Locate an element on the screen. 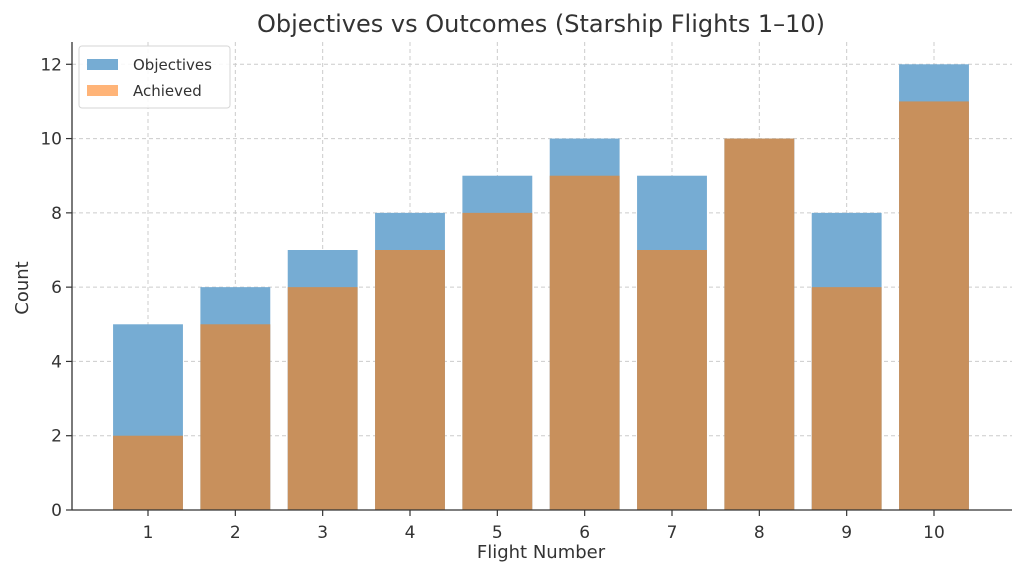  y-tick-label: 10 is located at coordinates (51, 140).